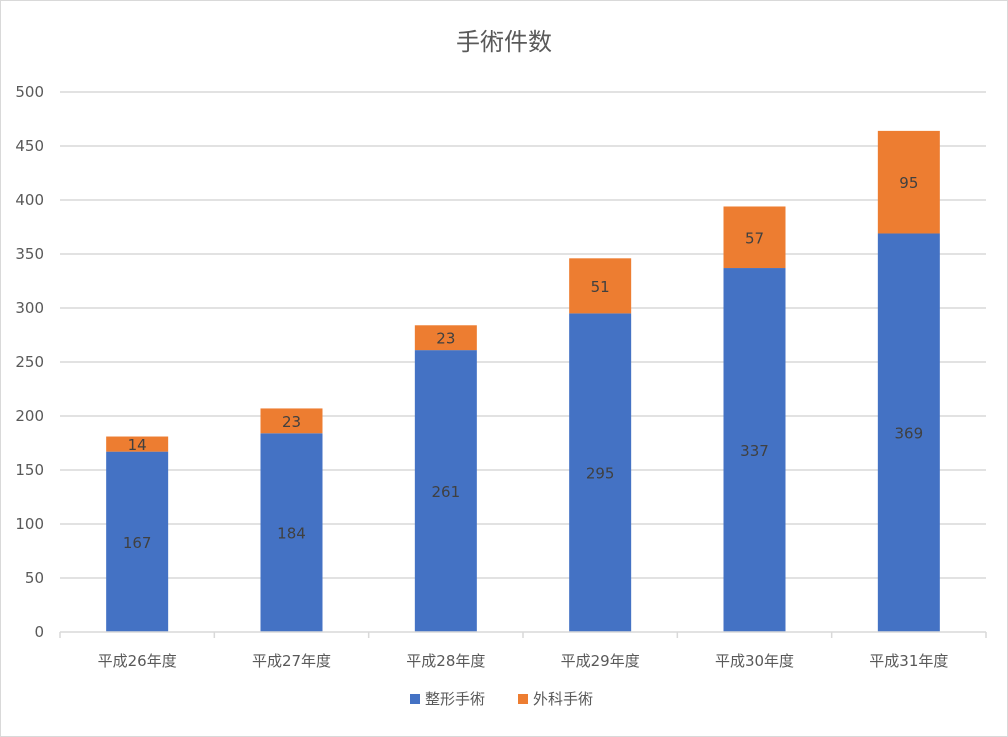  I want to click on legend: 整形手術 外科手術, so click(501, 699).